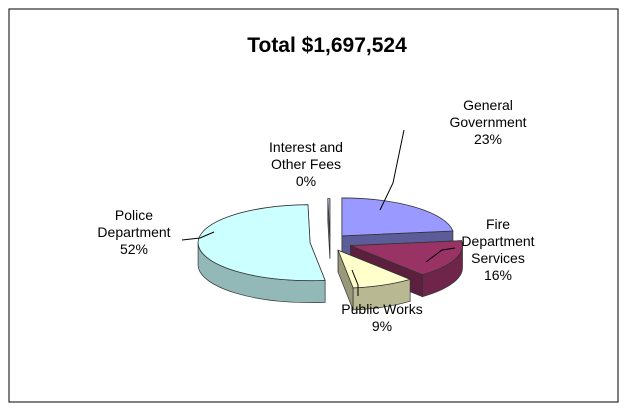 The image size is (629, 408). What do you see at coordinates (134, 249) in the screenshot?
I see `slice-percent-3: 52%` at bounding box center [134, 249].